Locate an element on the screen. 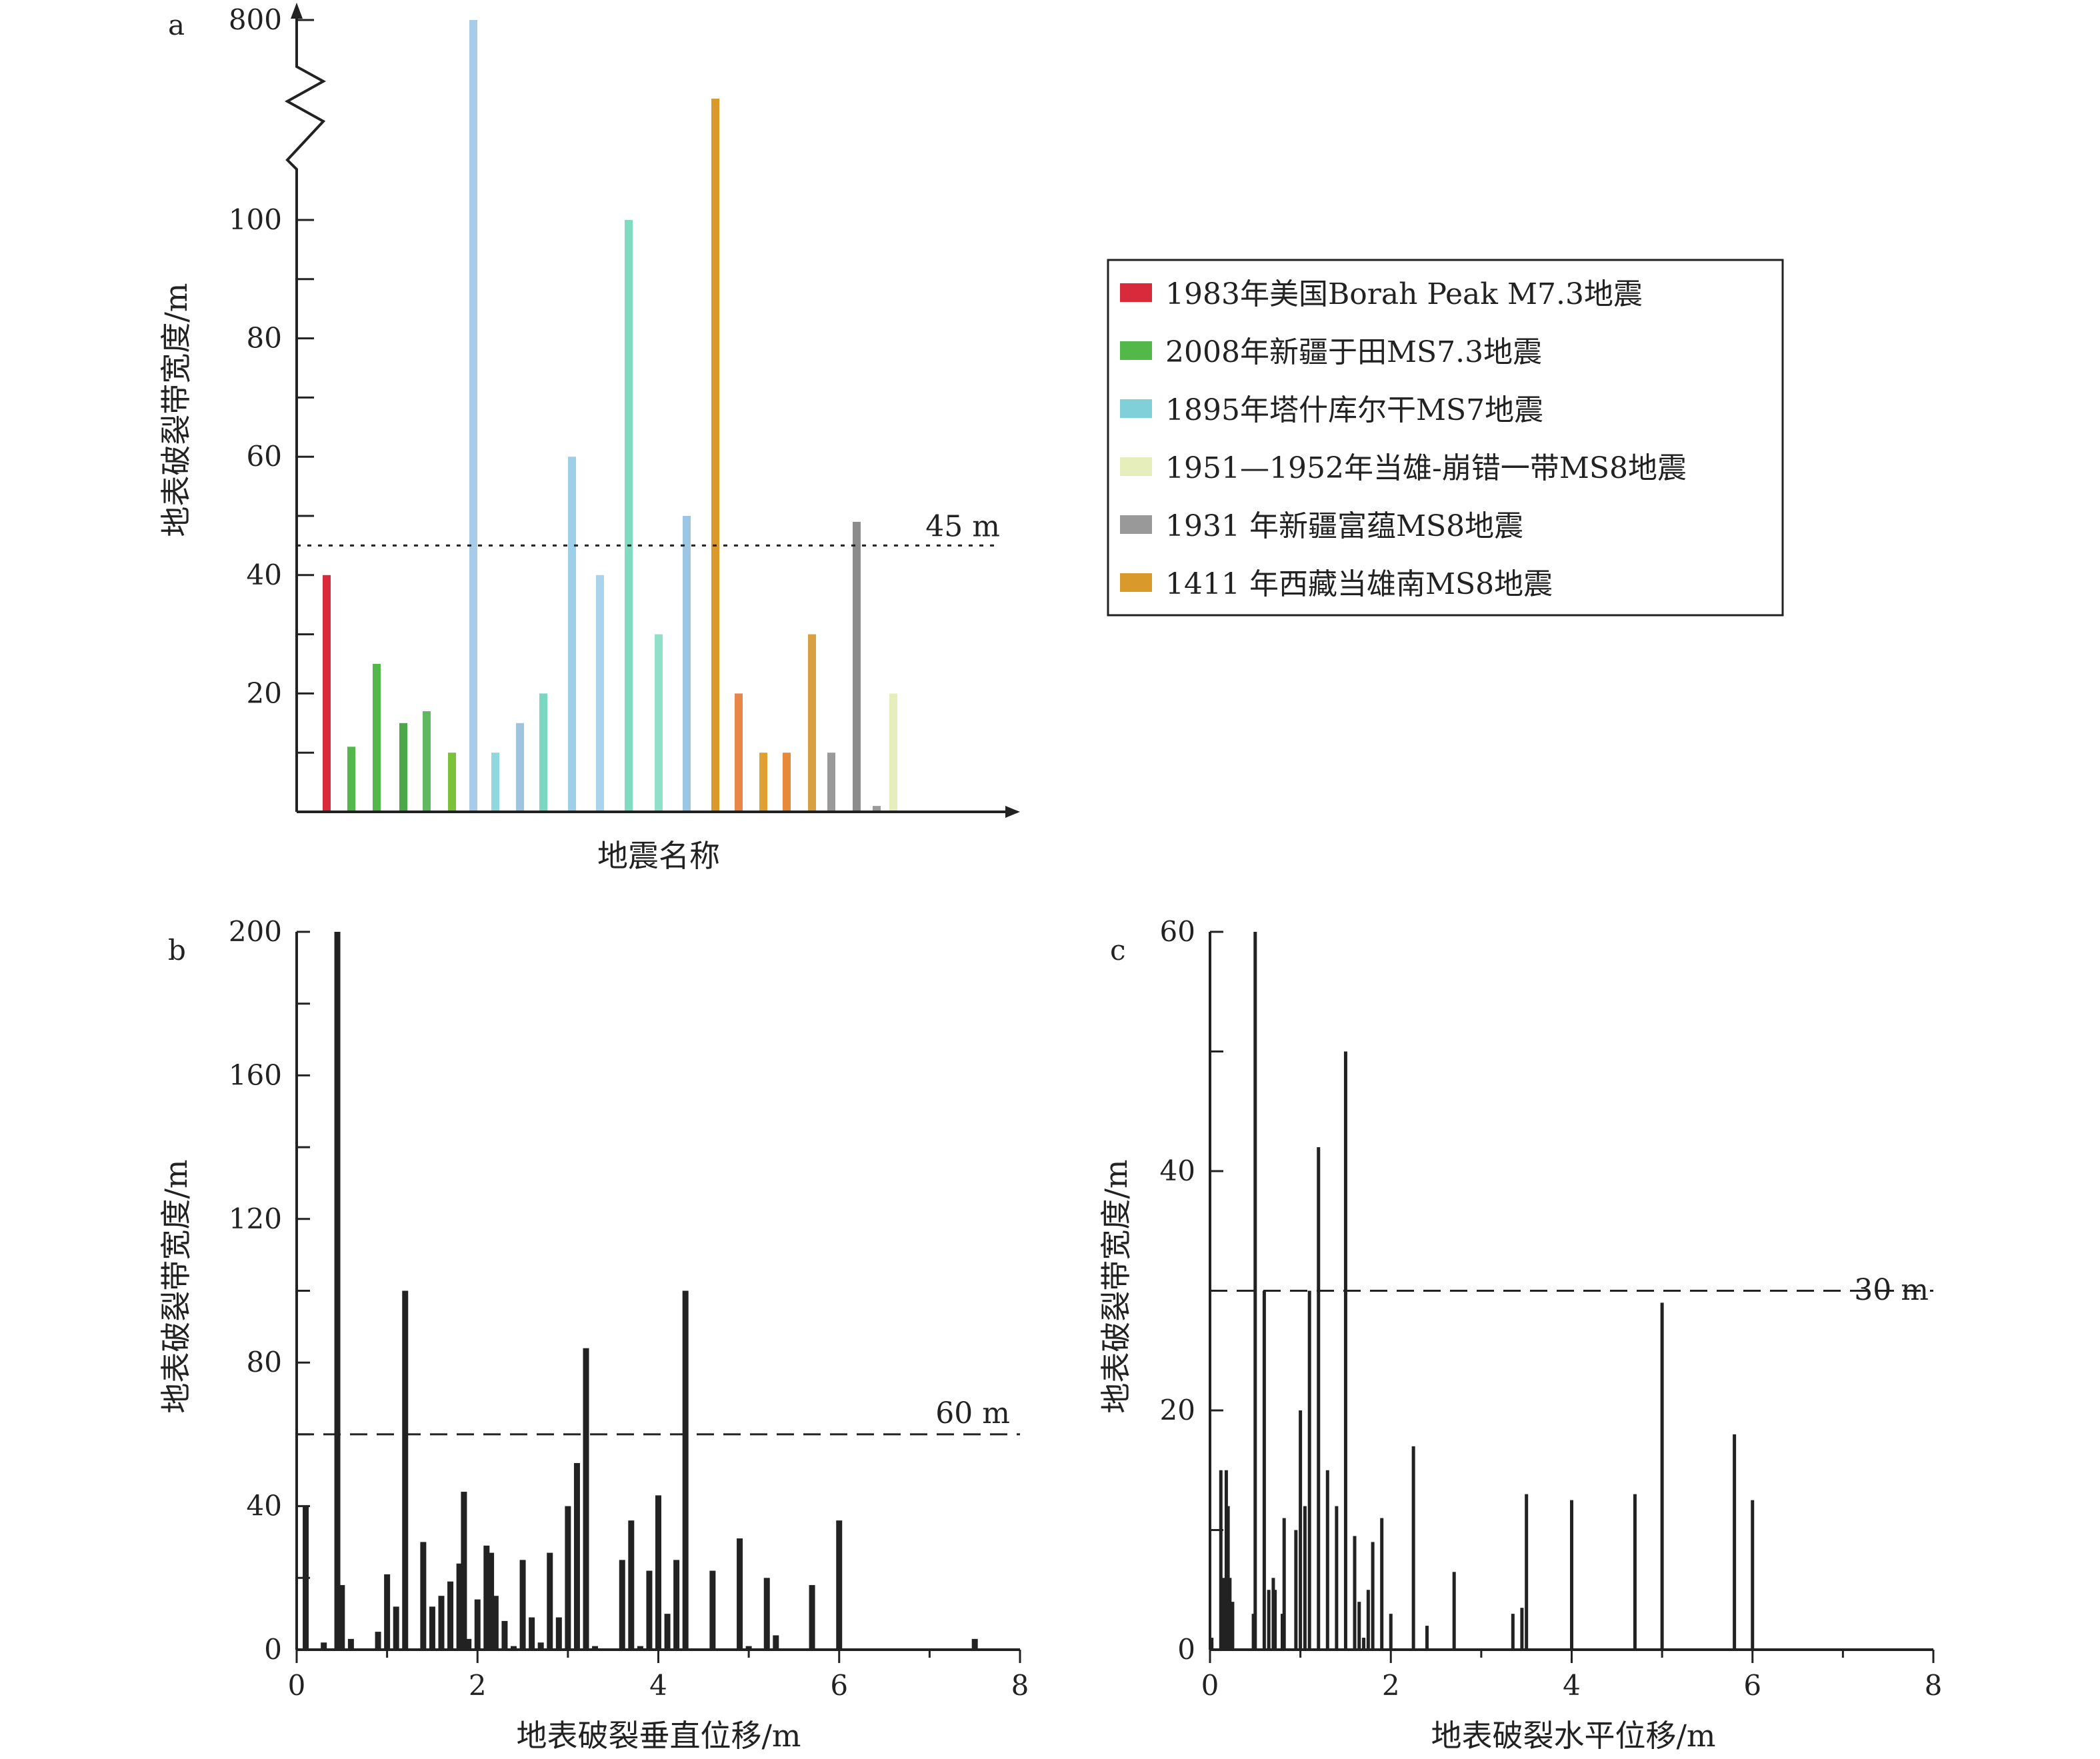 The width and height of the screenshot is (2100, 1759). legend-label-borah-peak: 1983年美国Borah Peak M7.3地震 is located at coordinates (1404, 294).